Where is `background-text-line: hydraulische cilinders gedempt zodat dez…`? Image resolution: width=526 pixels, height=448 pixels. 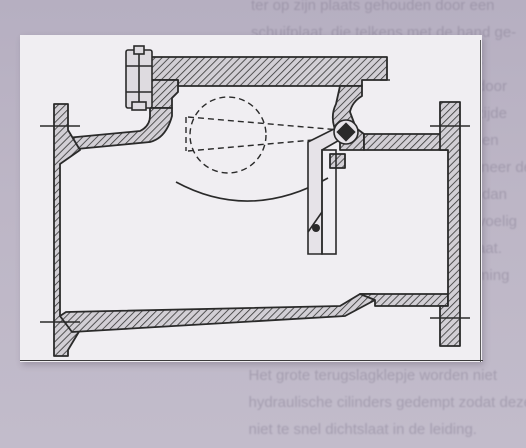 background-text-line: hydraulische cilinders gedempt zodat dez… is located at coordinates (387, 402).